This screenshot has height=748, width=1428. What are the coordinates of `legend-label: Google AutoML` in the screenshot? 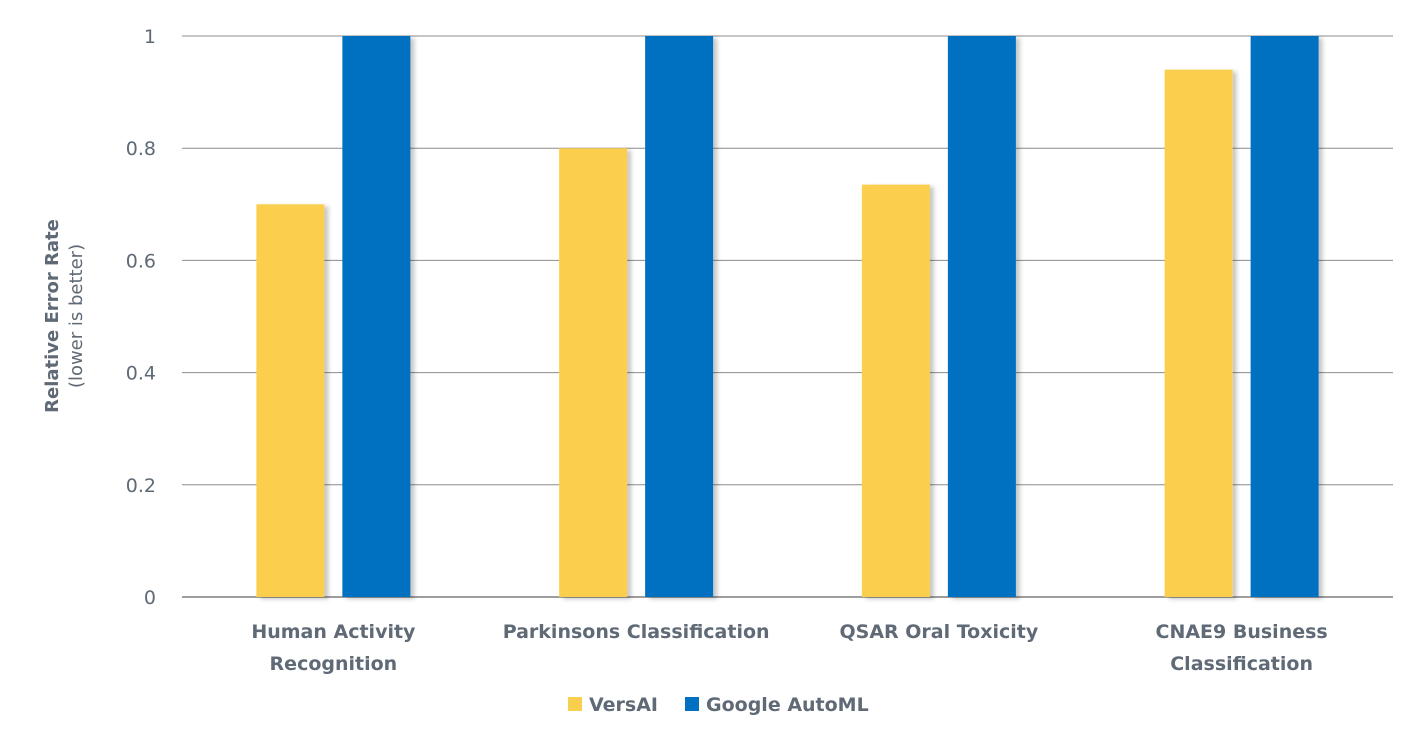 It's located at (787, 705).